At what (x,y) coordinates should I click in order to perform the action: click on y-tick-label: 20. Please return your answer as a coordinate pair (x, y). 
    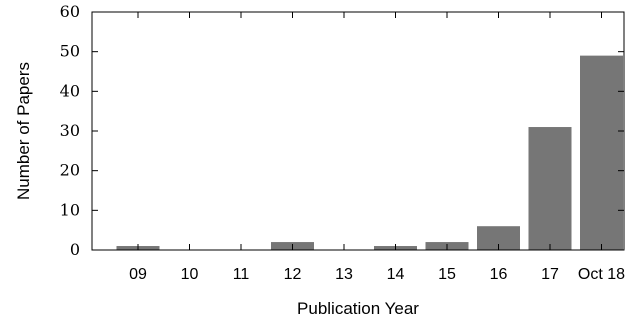
    Looking at the image, I should click on (70, 170).